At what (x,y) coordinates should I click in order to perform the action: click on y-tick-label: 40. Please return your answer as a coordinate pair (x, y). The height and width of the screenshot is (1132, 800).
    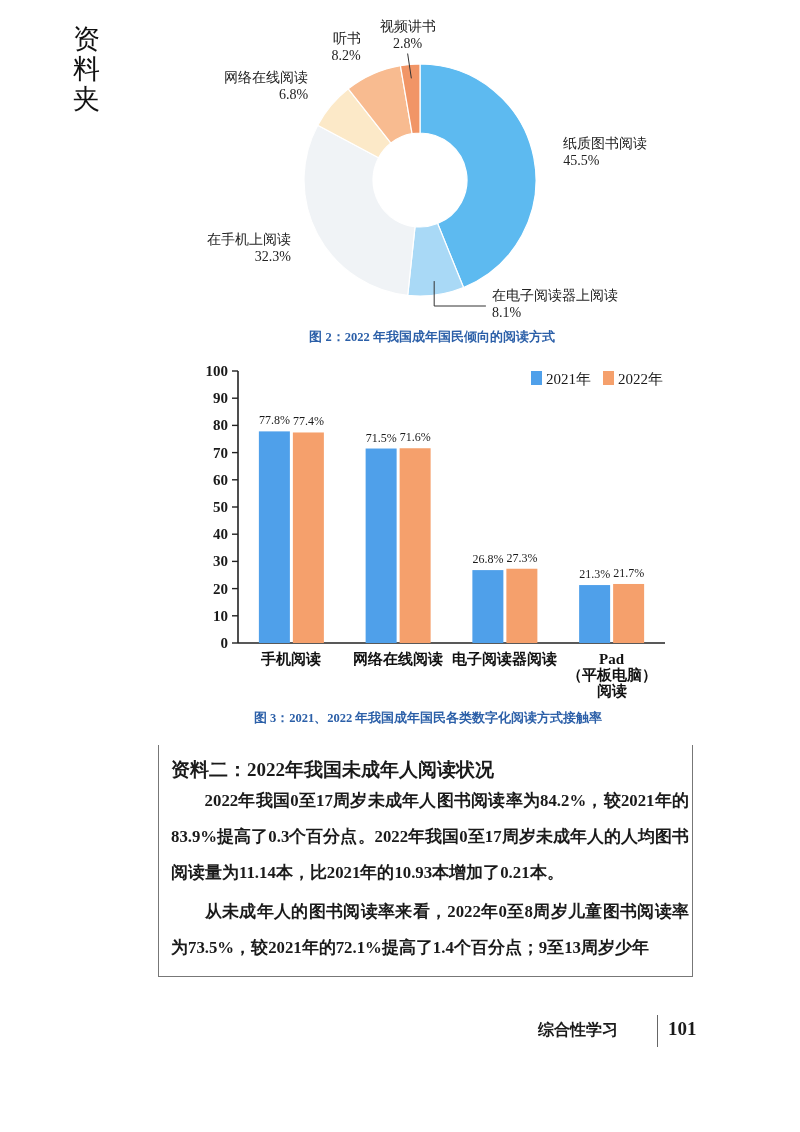
    Looking at the image, I should click on (220, 534).